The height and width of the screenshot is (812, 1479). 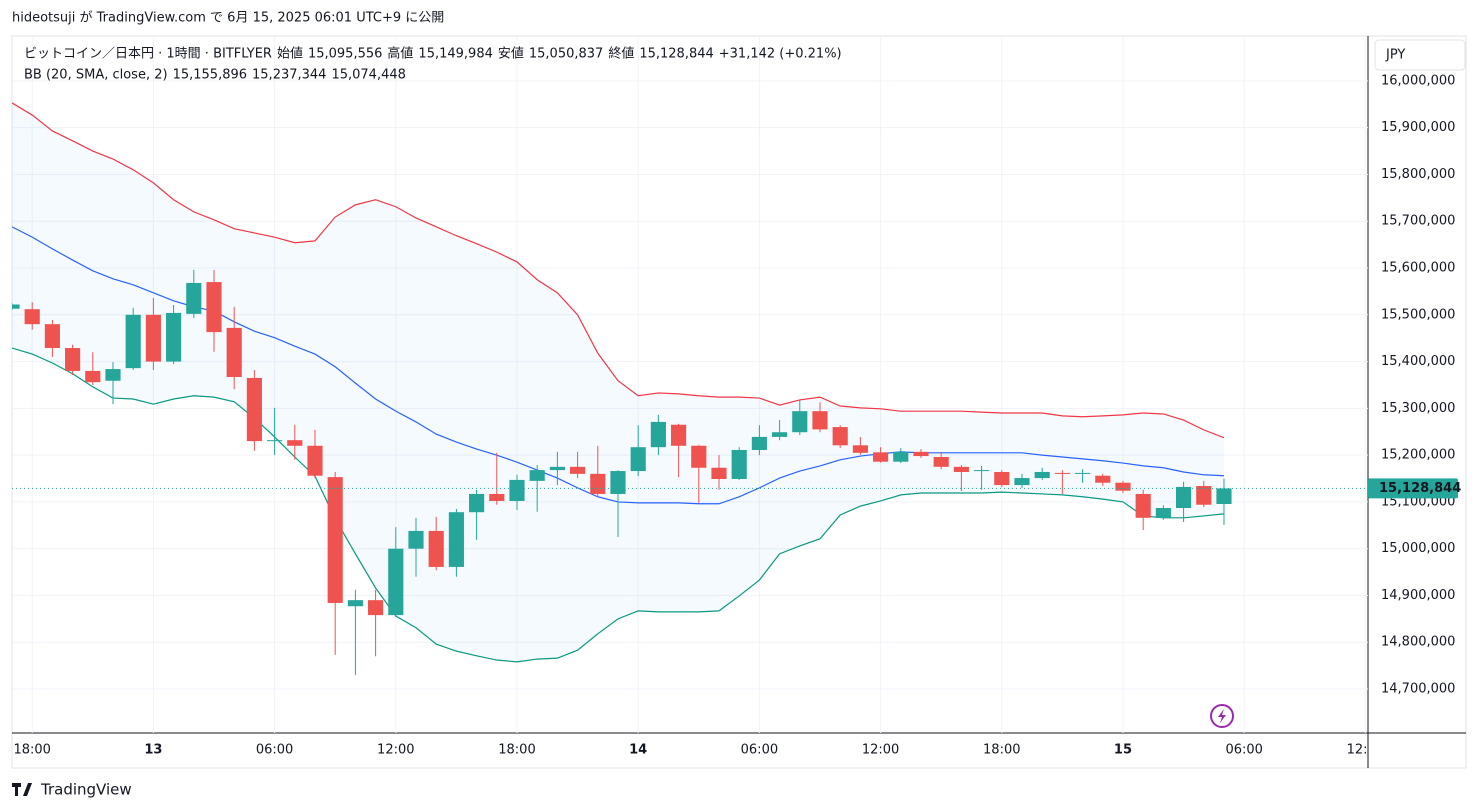 I want to click on y-tick-label: 15,400,000, so click(x=1418, y=361).